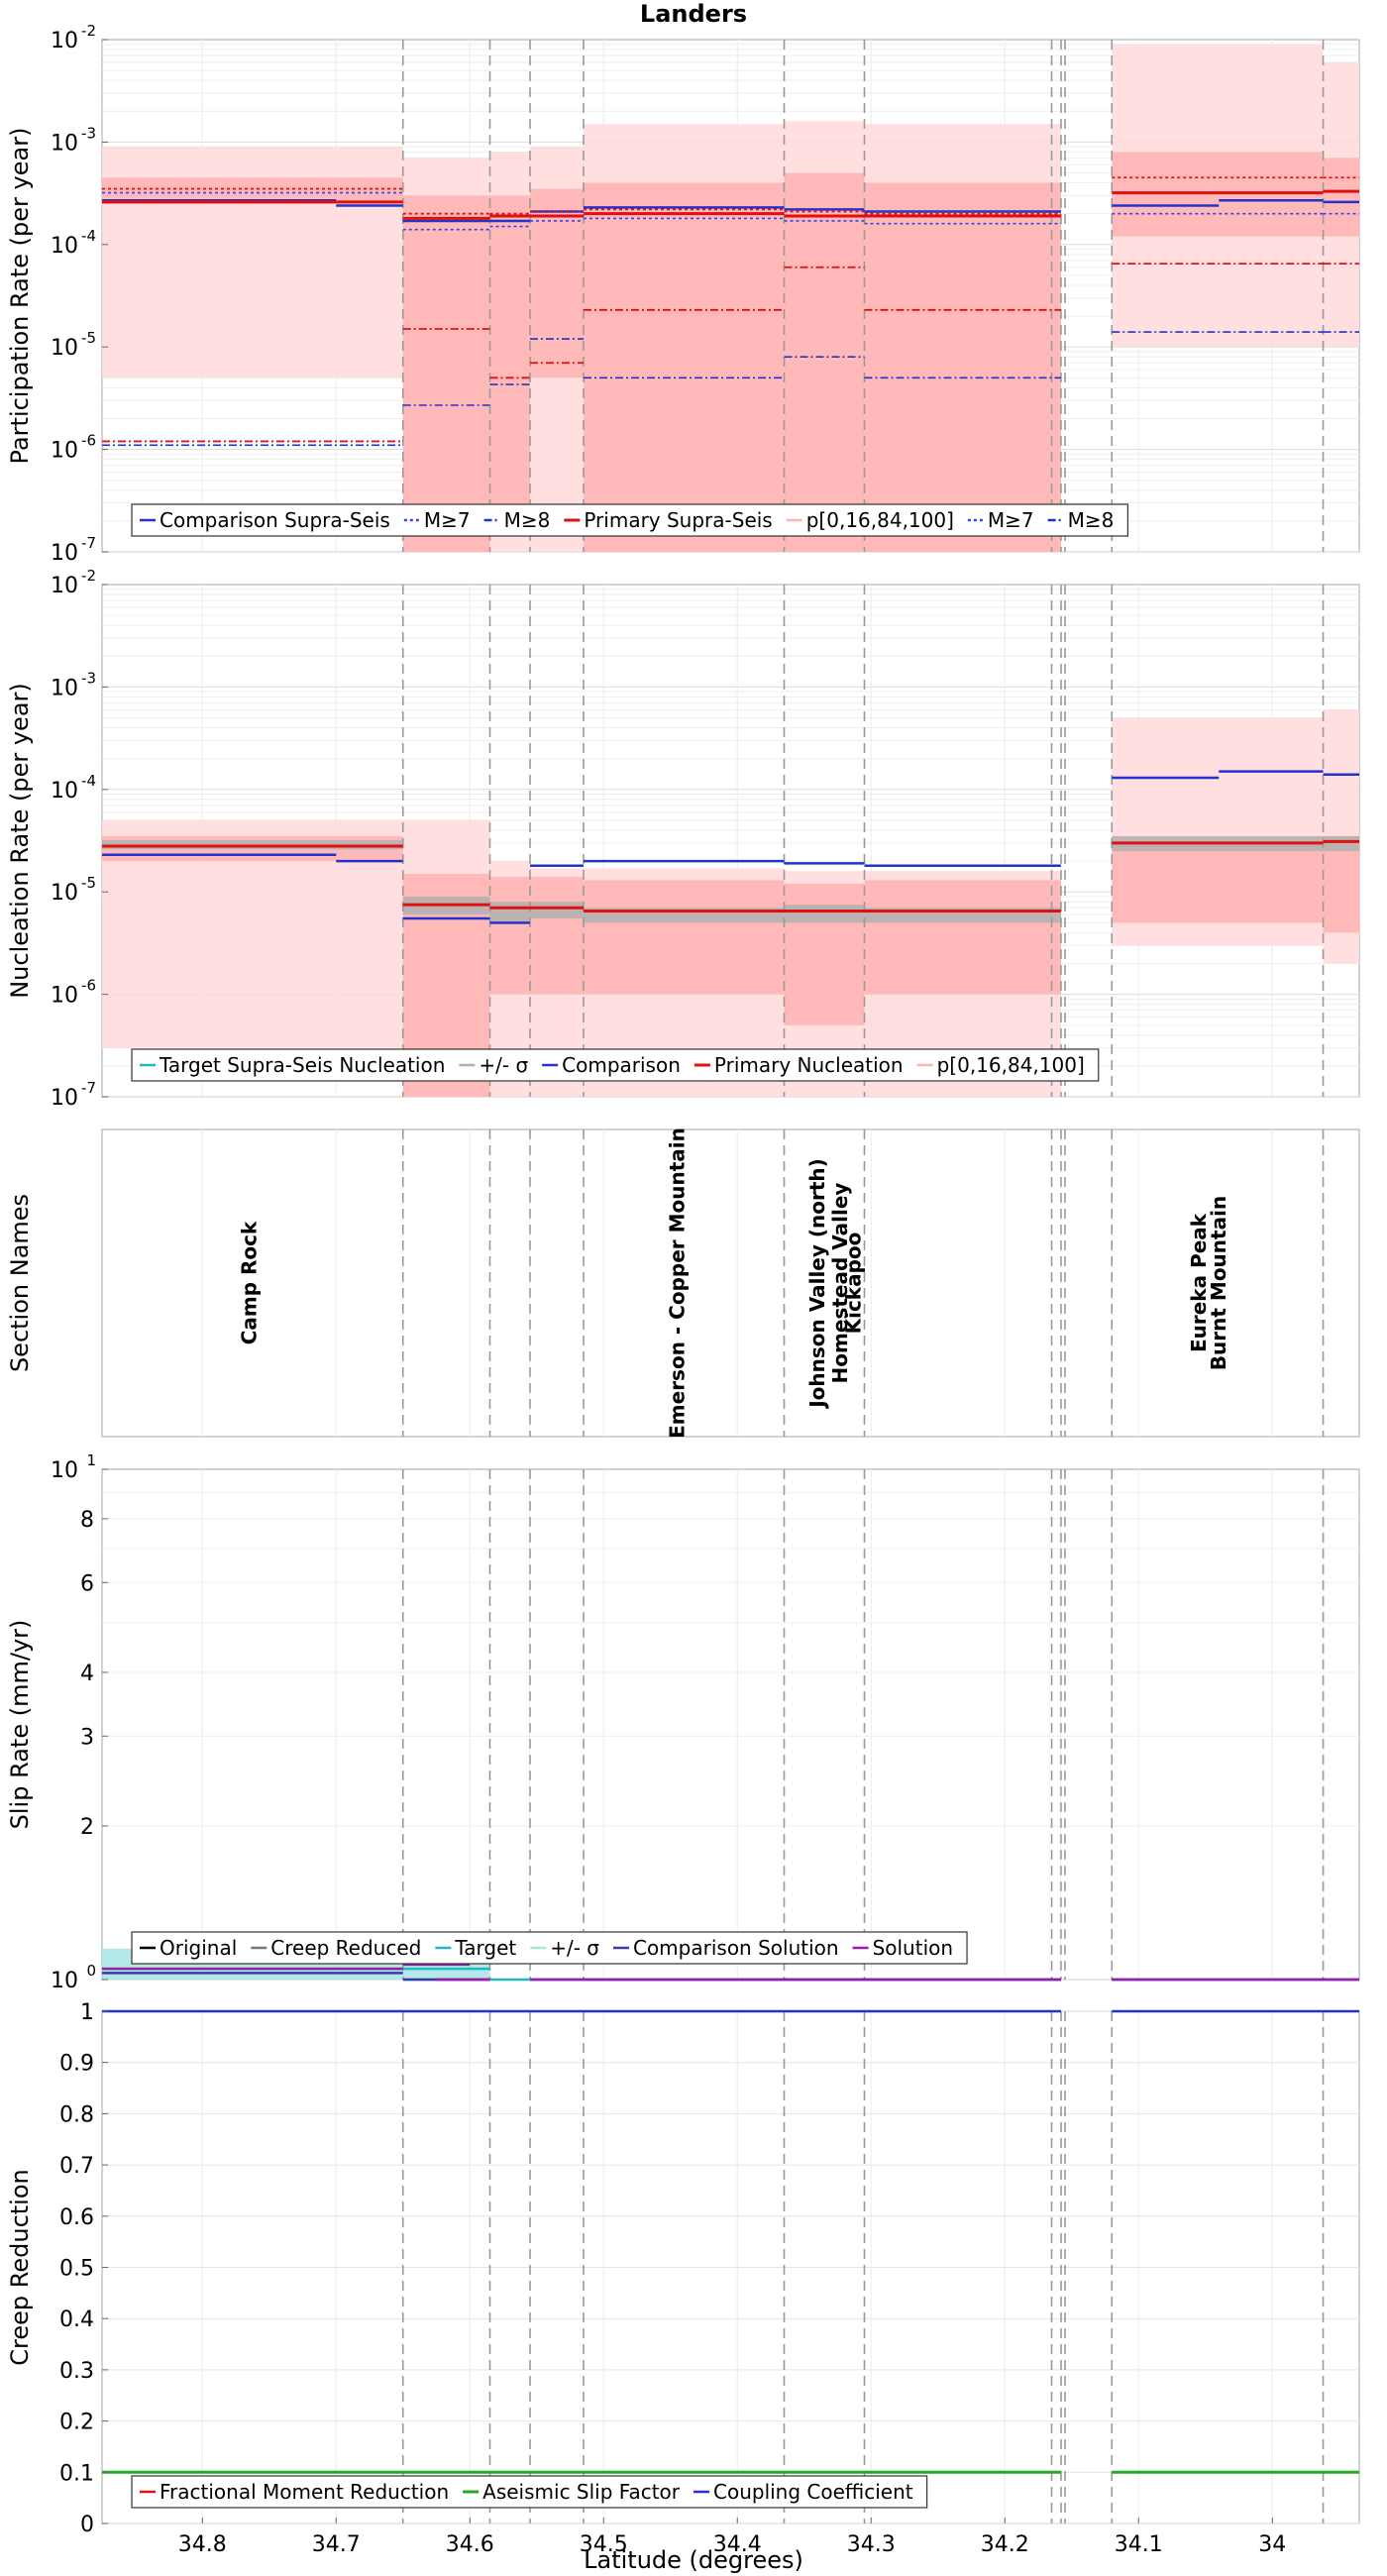 The image size is (1387, 2576). I want to click on y-tick-label: 0.1, so click(76, 2473).